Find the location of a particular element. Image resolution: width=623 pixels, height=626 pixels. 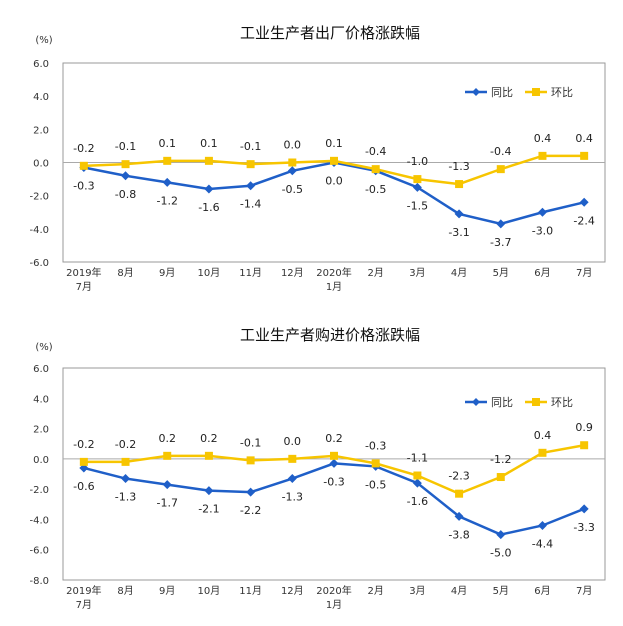

x-tick-label: 1月 is located at coordinates (334, 287).